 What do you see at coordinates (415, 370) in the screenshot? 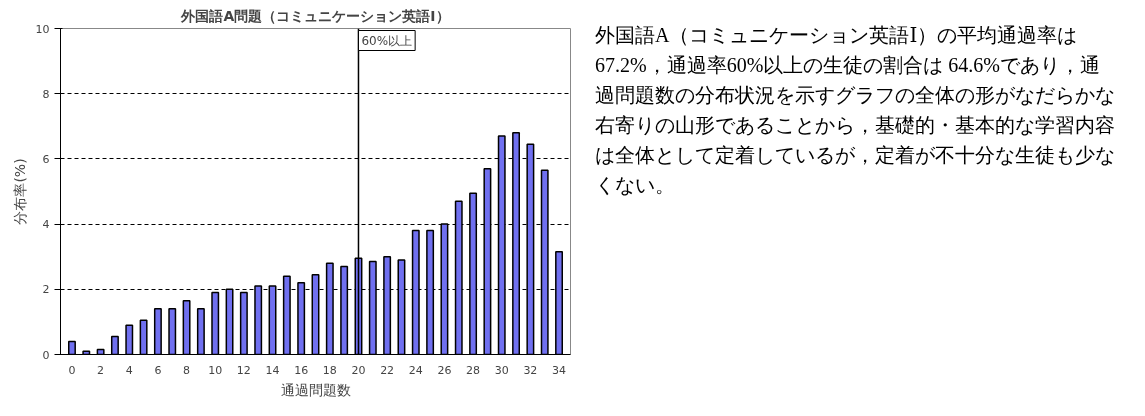
I see `x-tick-label: 24` at bounding box center [415, 370].